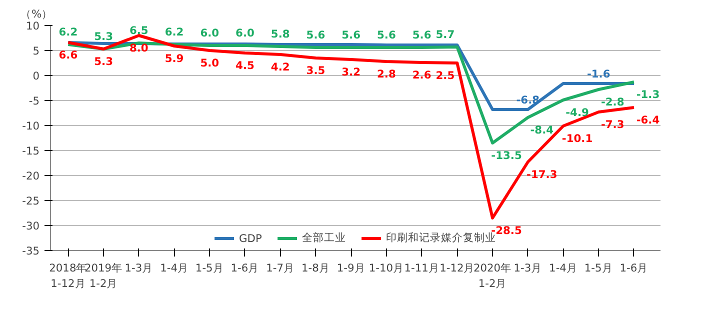 This screenshot has height=333, width=708. I want to click on y-tick-label: -10, so click(31, 126).